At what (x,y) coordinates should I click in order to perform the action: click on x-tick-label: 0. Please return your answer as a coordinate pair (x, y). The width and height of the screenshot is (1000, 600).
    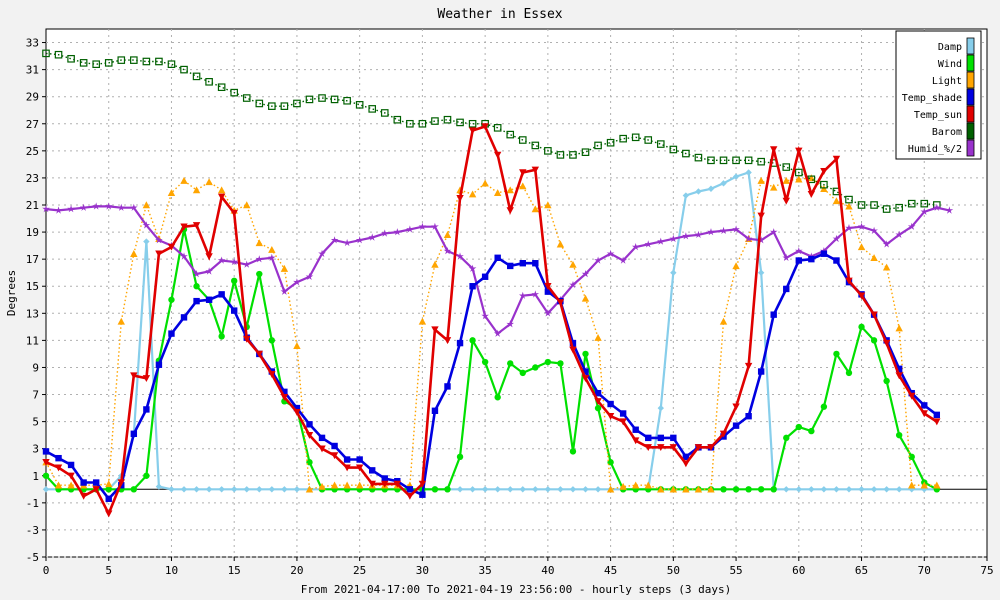
    Looking at the image, I should click on (46, 570).